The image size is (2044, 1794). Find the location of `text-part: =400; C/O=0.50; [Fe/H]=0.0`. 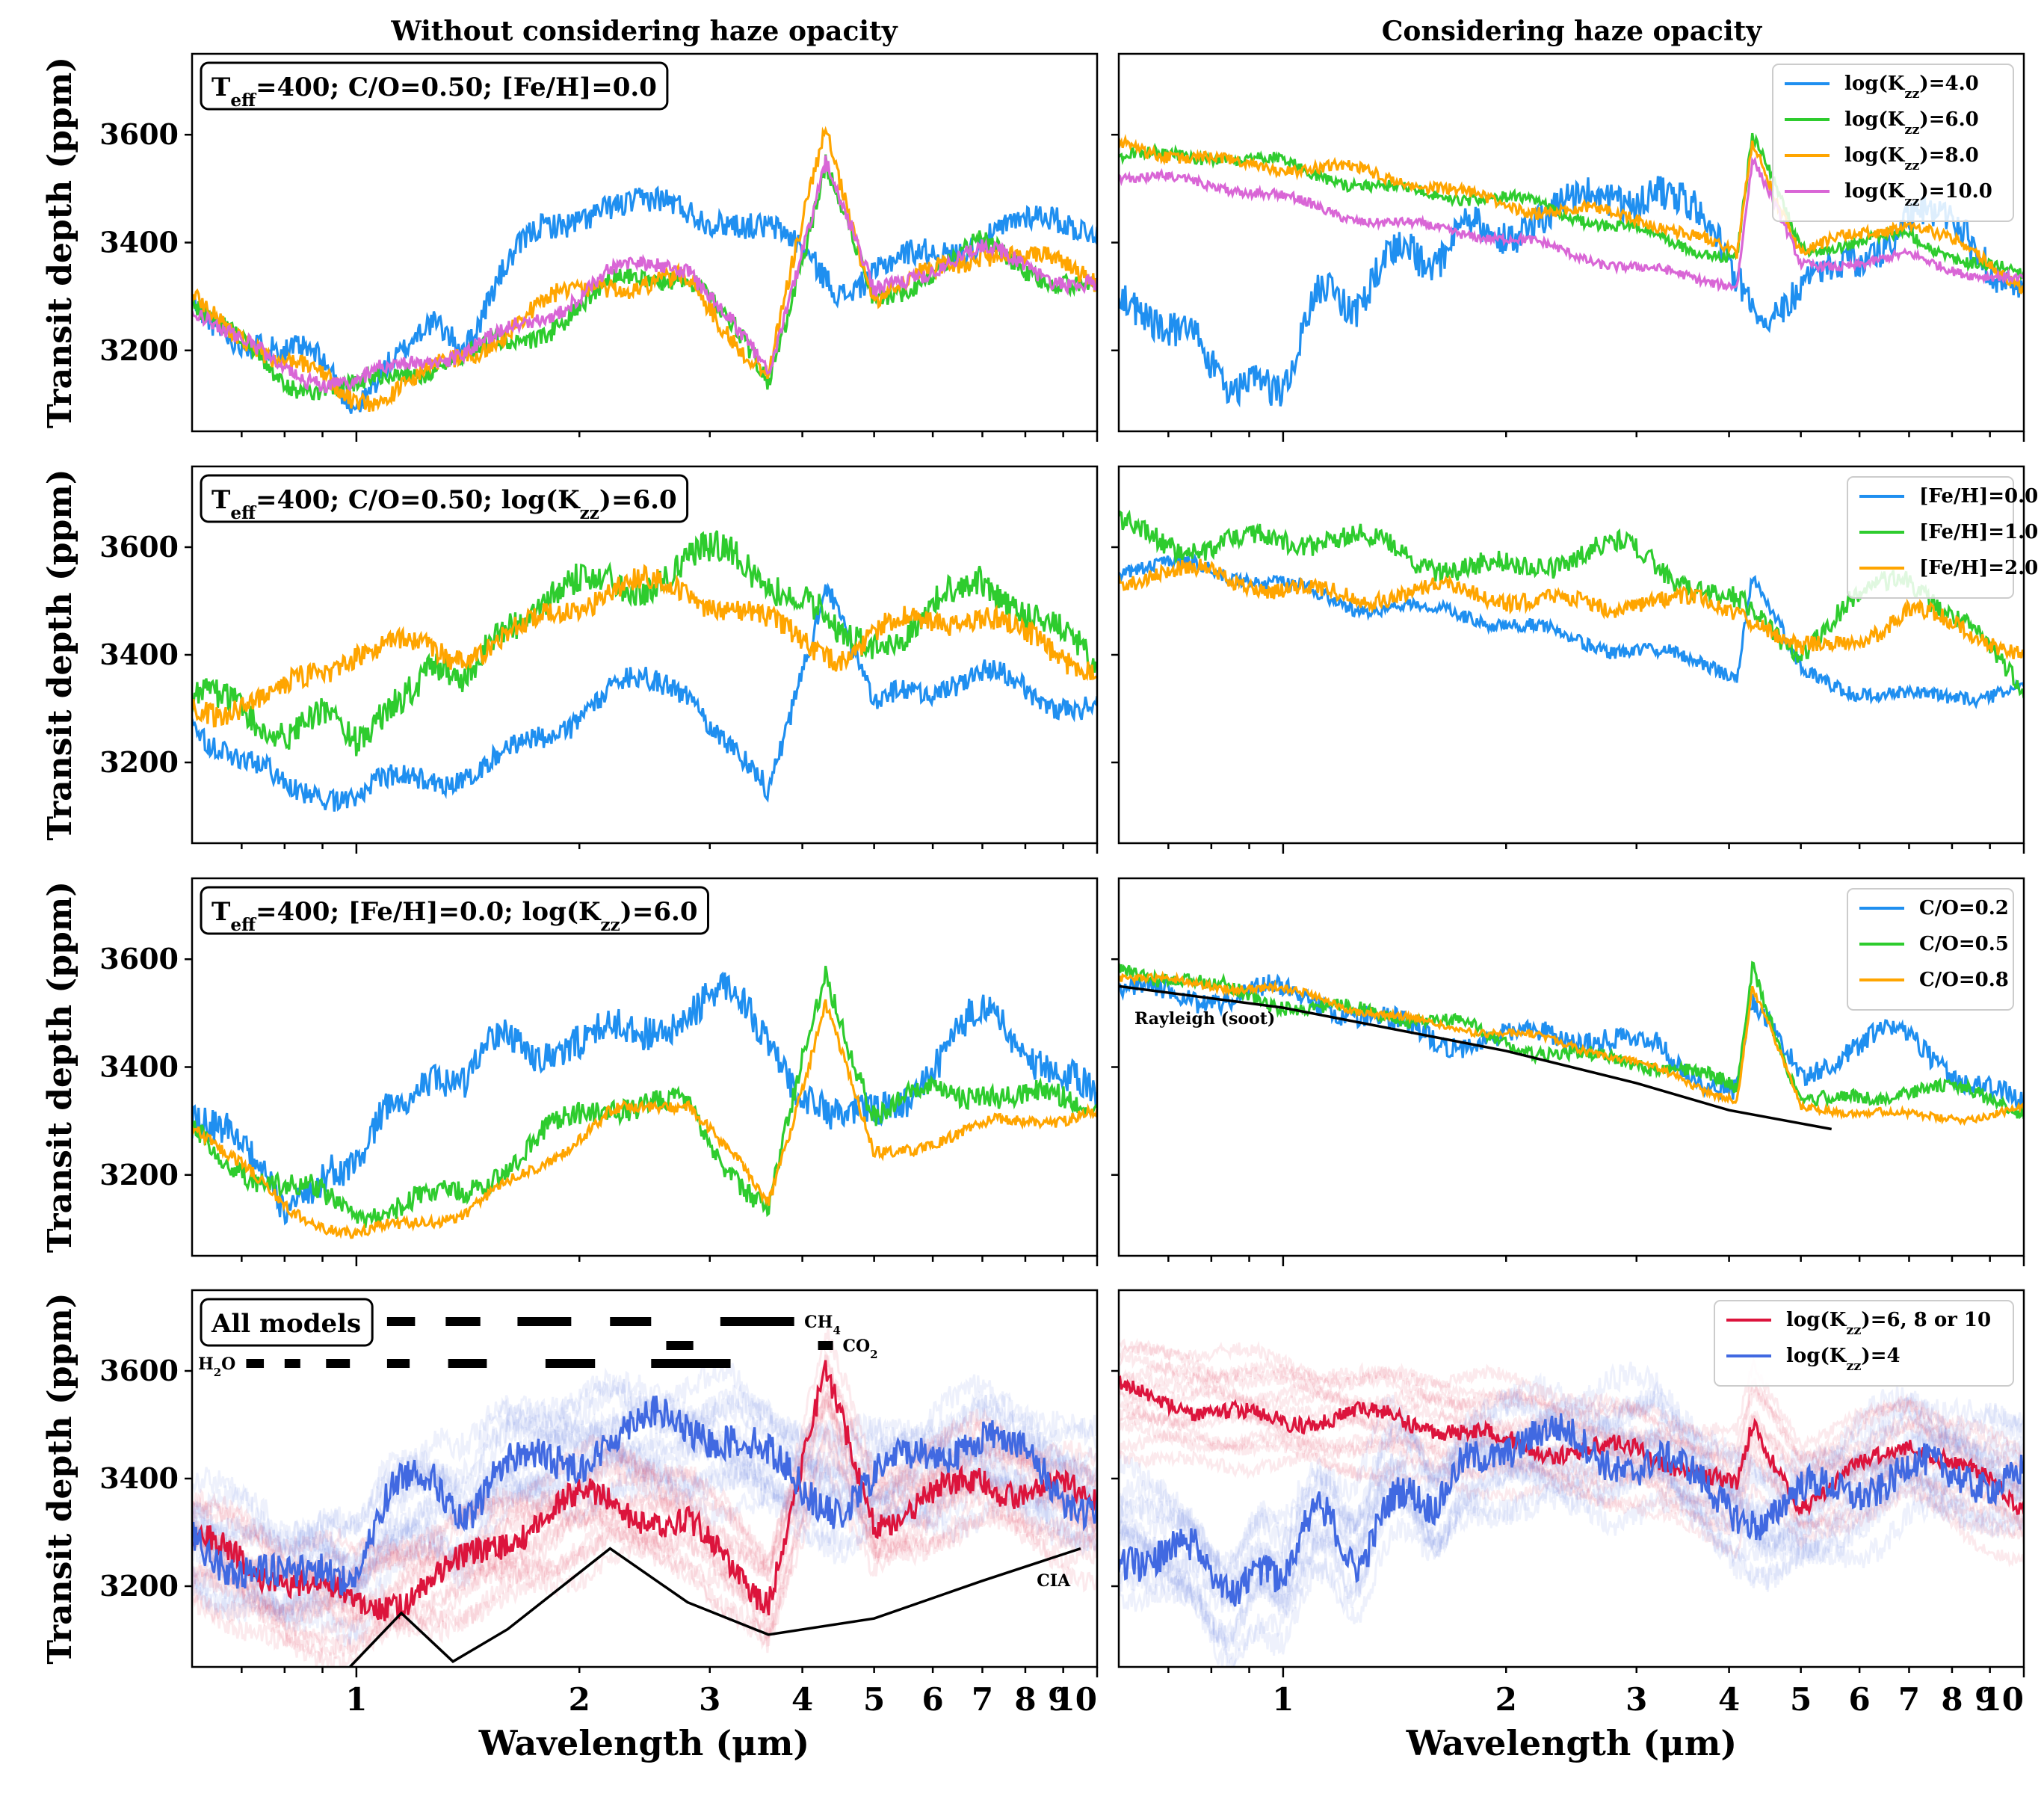

text-part: =400; C/O=0.50; [Fe/H]=0.0 is located at coordinates (456, 88).